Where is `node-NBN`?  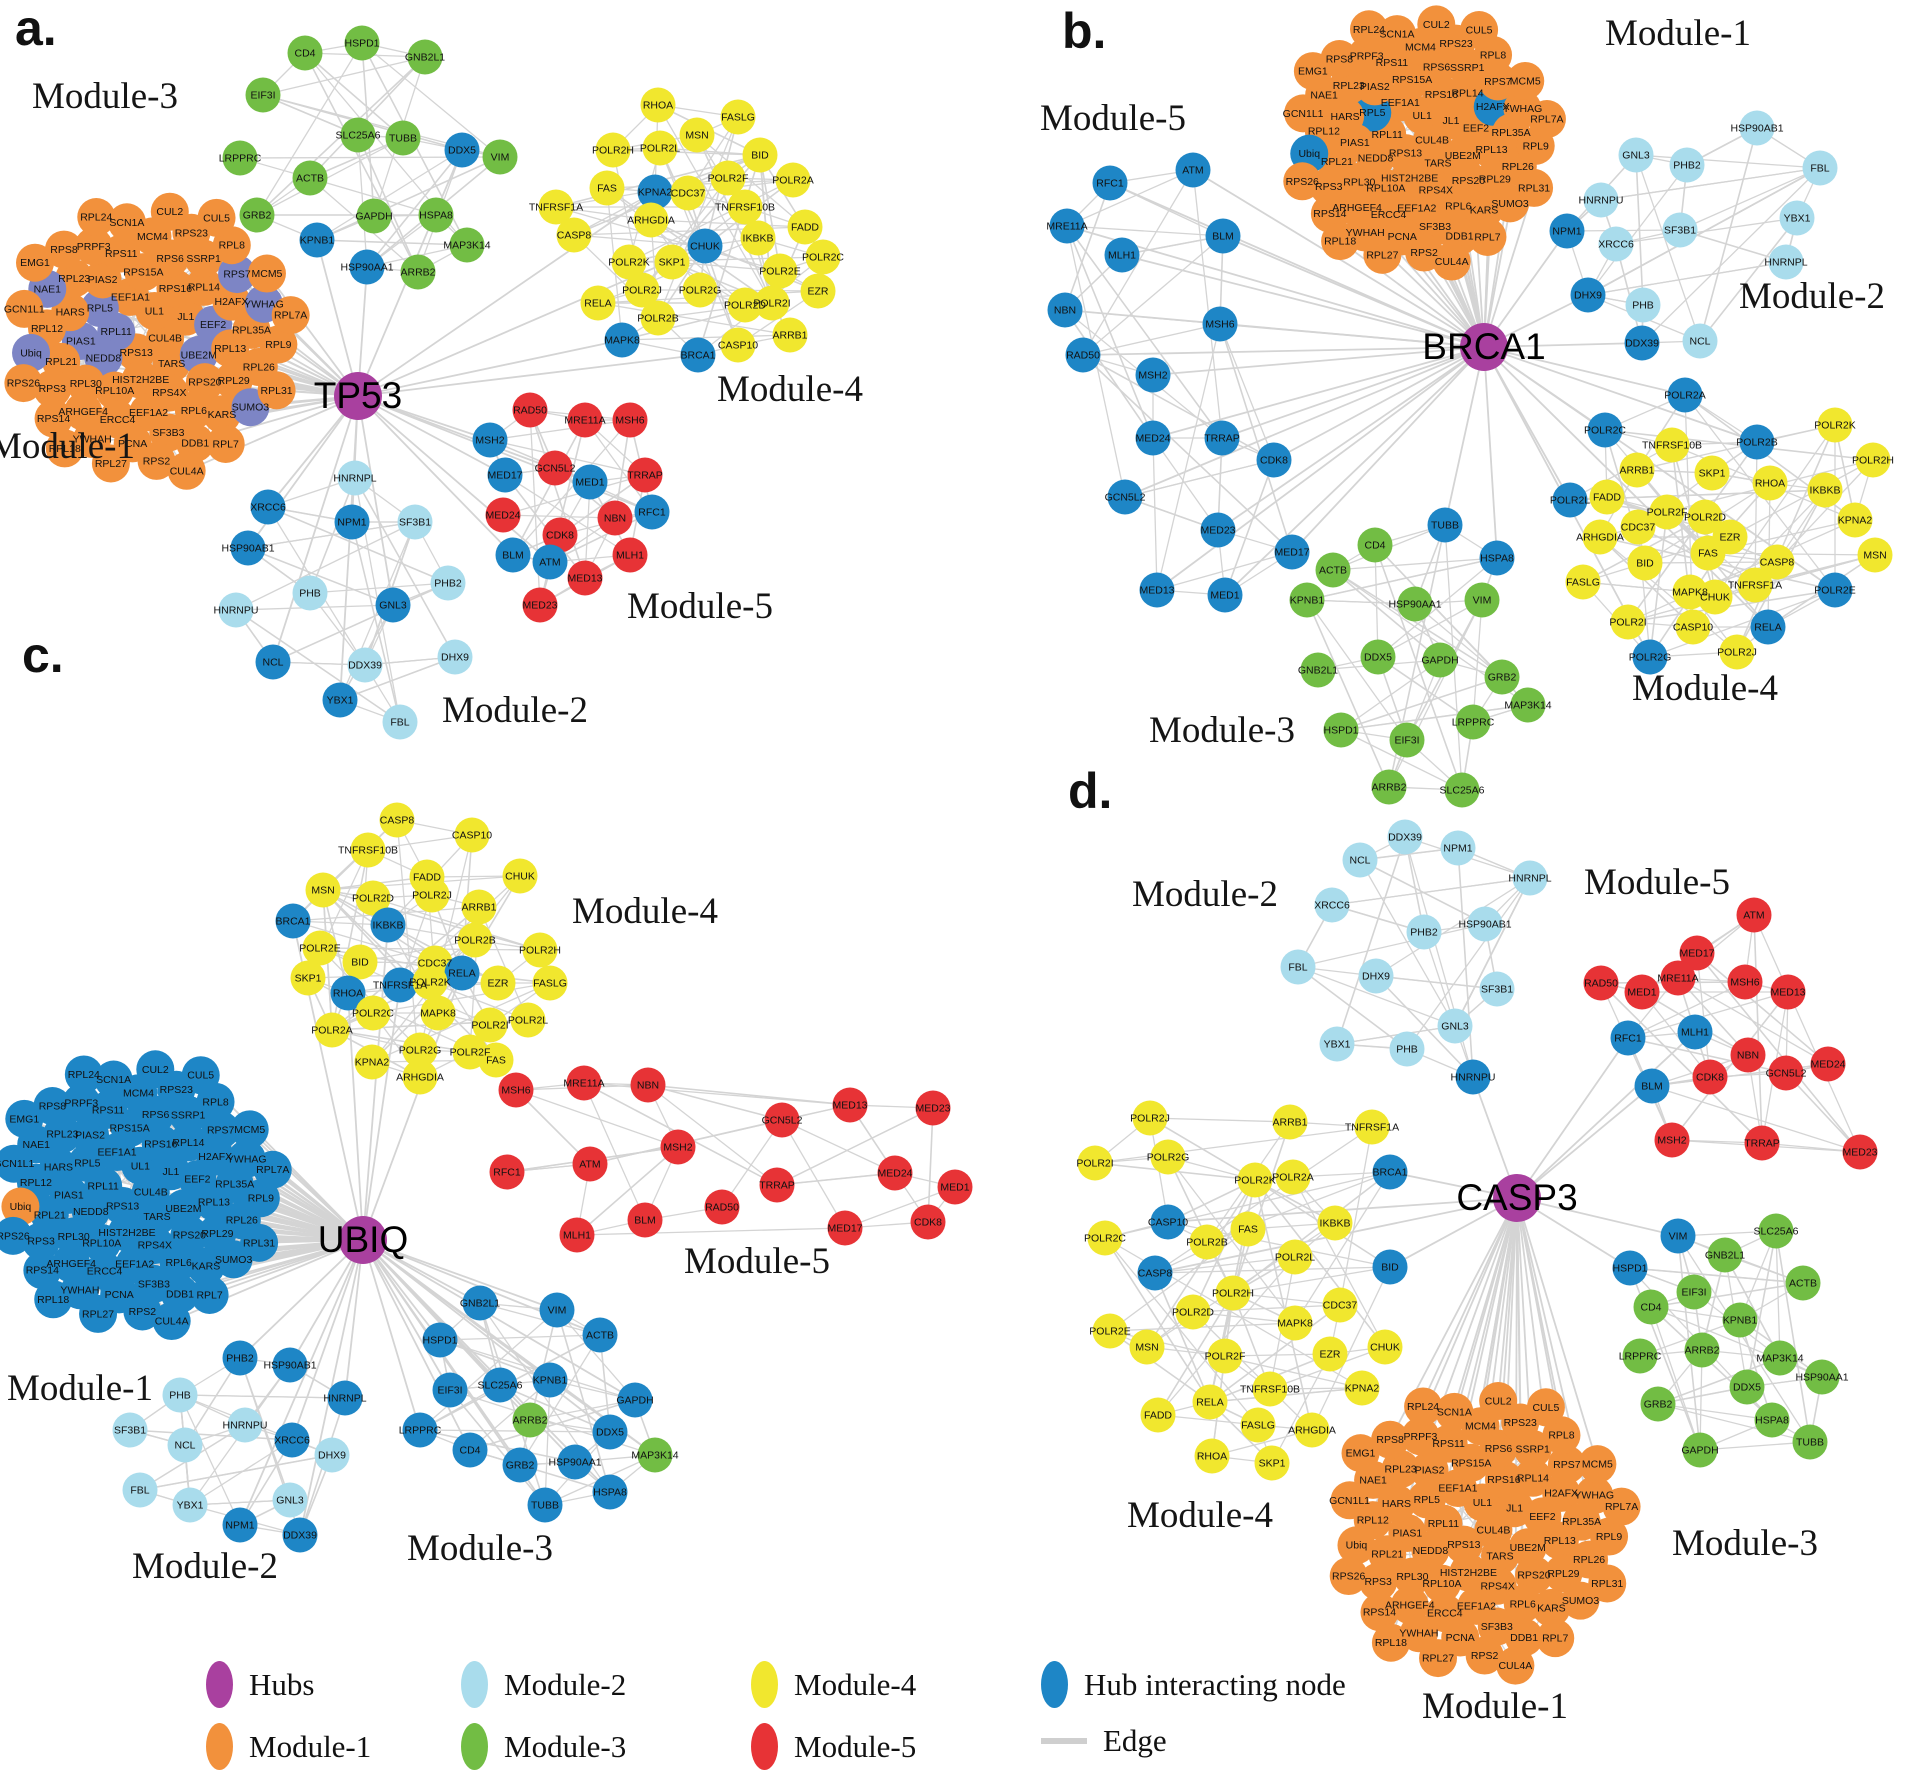 node-NBN is located at coordinates (1748, 1055).